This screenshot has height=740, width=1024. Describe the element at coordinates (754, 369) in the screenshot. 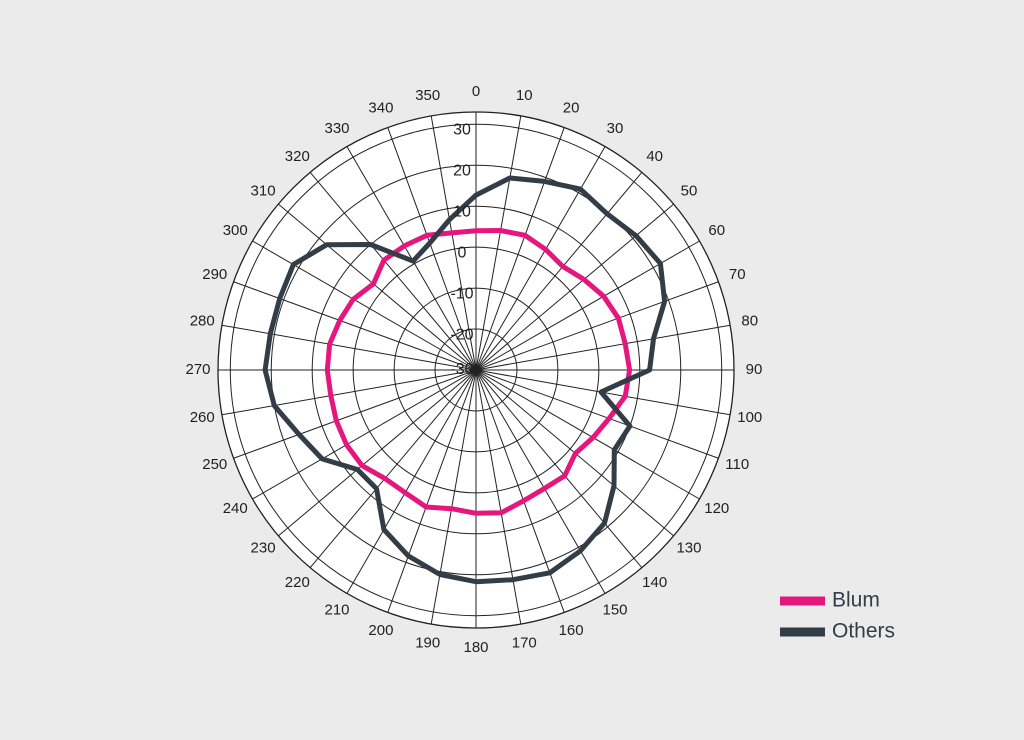

I see `angle-tick-label: 90` at that location.